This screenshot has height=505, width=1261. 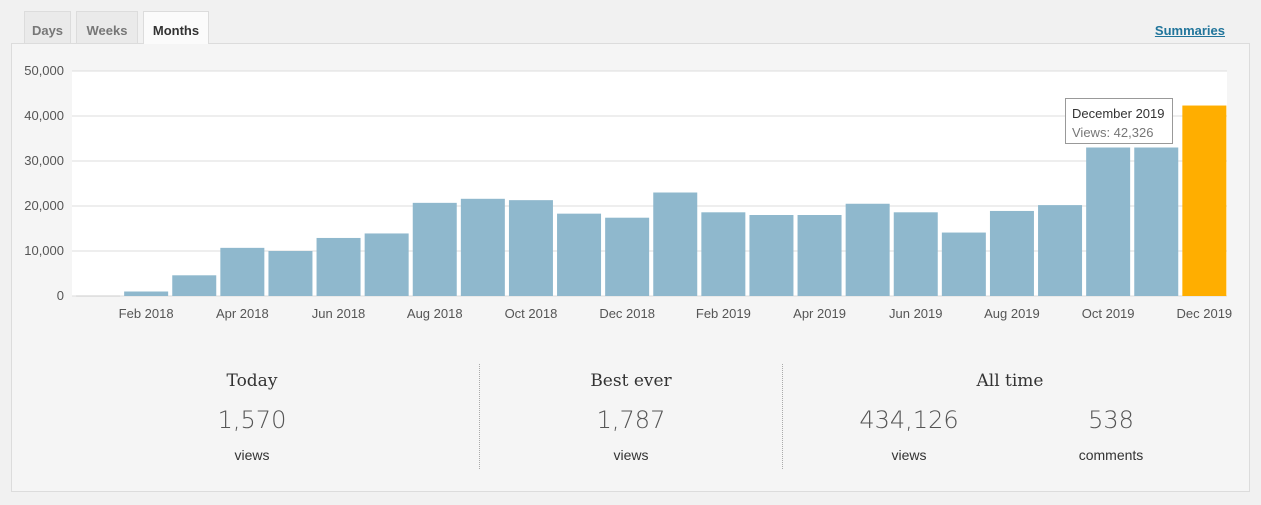 What do you see at coordinates (435, 313) in the screenshot?
I see `x-tick-label: Aug 2018` at bounding box center [435, 313].